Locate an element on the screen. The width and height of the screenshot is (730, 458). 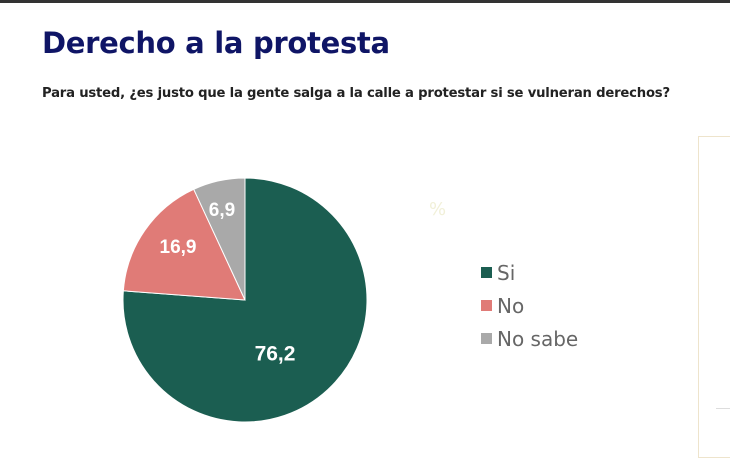
data-label: 16,9 is located at coordinates (178, 247).